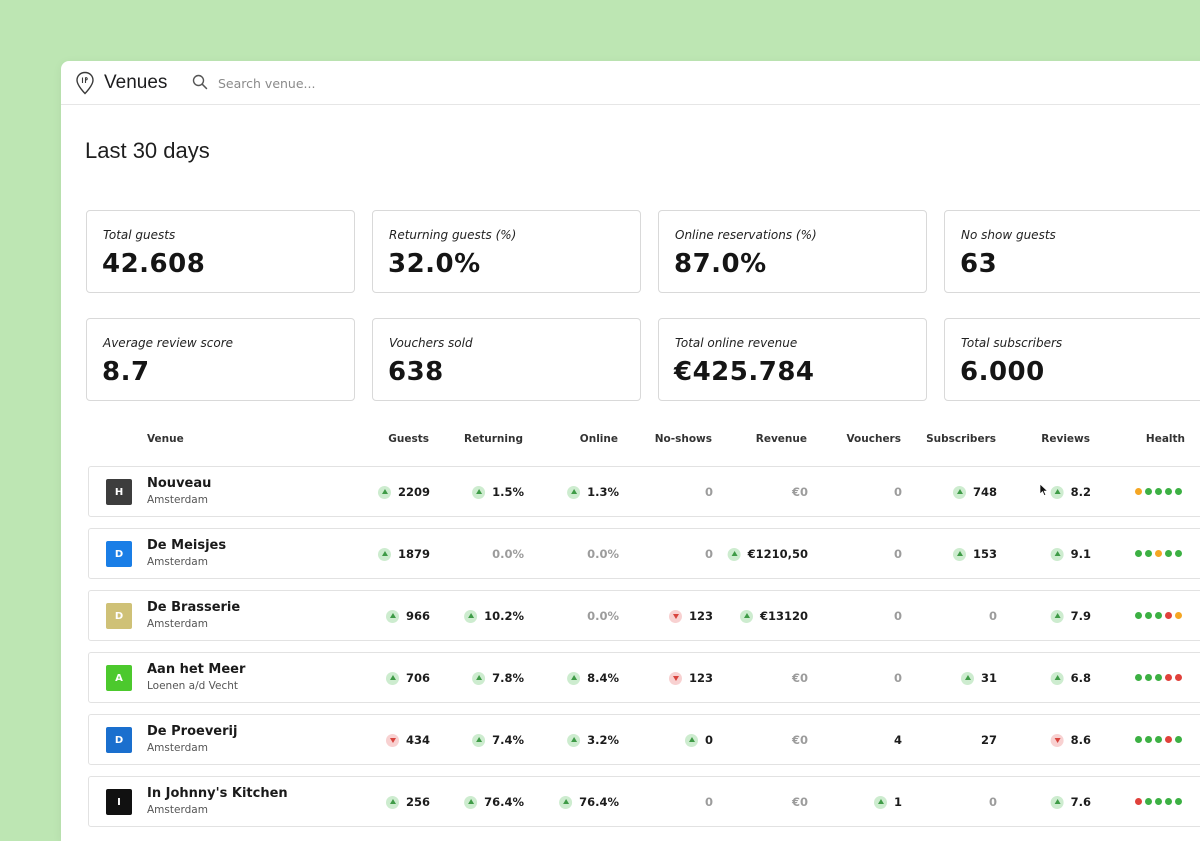  What do you see at coordinates (494, 616) in the screenshot?
I see `cell-returning: 10.2%` at bounding box center [494, 616].